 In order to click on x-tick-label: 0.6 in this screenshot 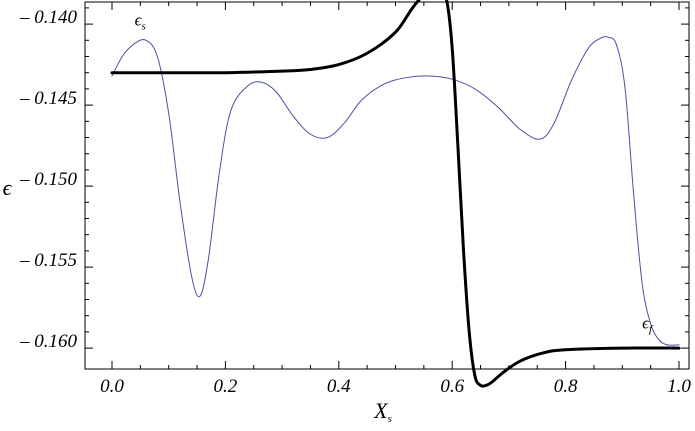, I will do `click(452, 386)`.